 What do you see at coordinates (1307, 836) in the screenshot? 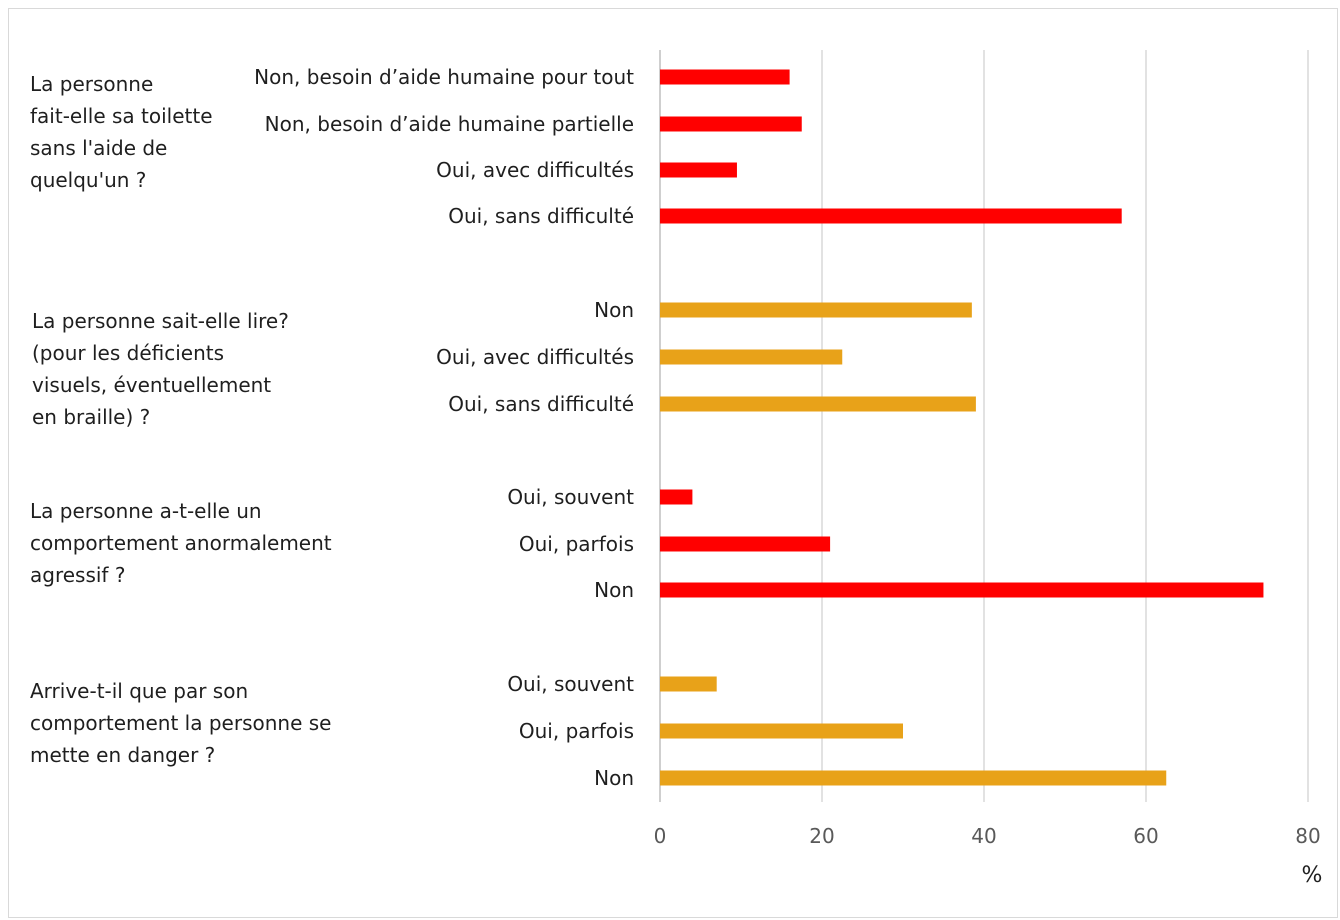
I see `x-tick-label: 80` at bounding box center [1307, 836].